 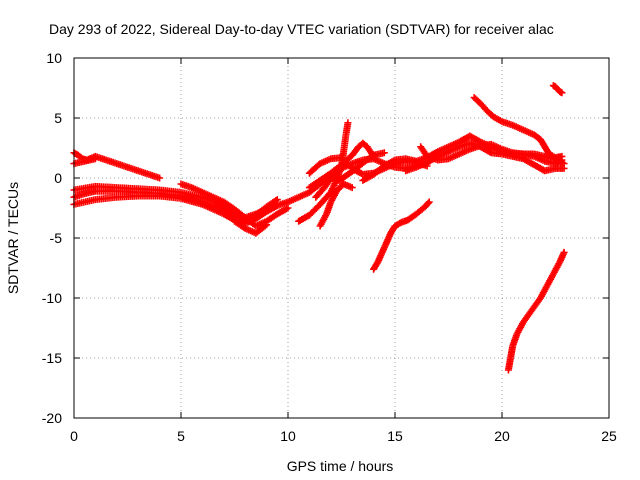 What do you see at coordinates (462, 158) in the screenshot?
I see `series-sat-m` at bounding box center [462, 158].